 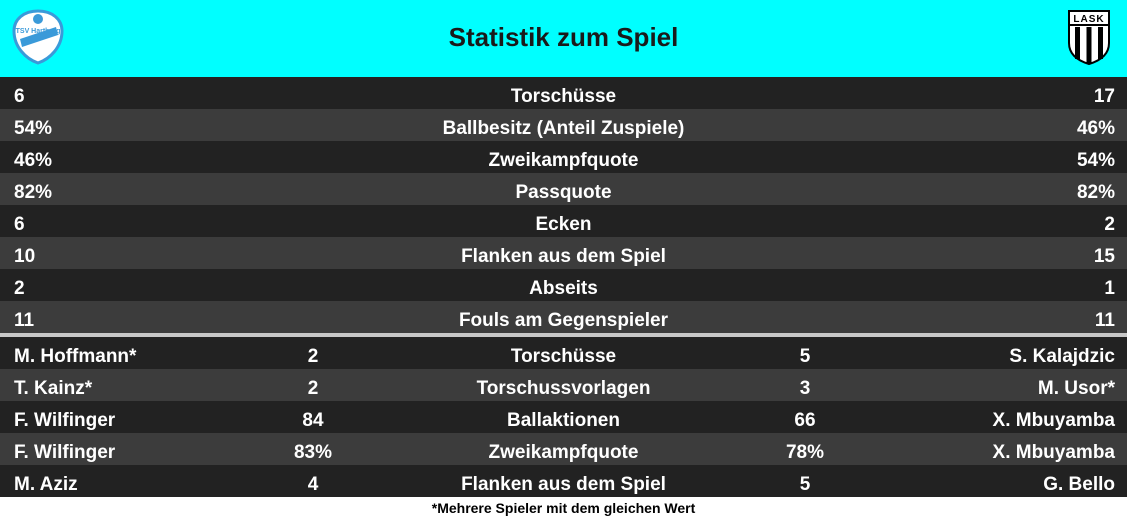 What do you see at coordinates (805, 452) in the screenshot?
I see `away-player-value: 78%` at bounding box center [805, 452].